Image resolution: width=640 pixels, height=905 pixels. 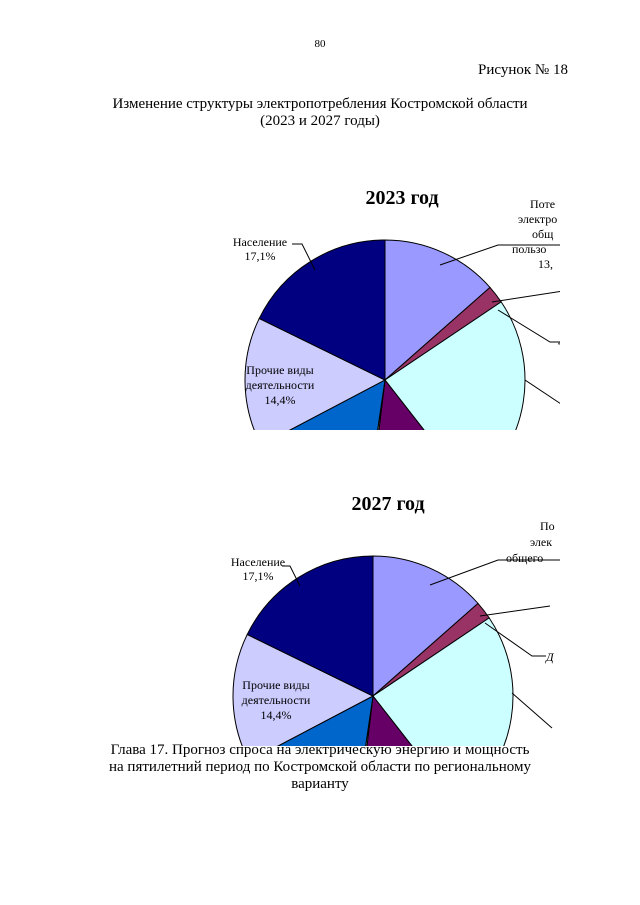 What do you see at coordinates (547, 526) in the screenshot?
I see `label-lavender-line1: По` at bounding box center [547, 526].